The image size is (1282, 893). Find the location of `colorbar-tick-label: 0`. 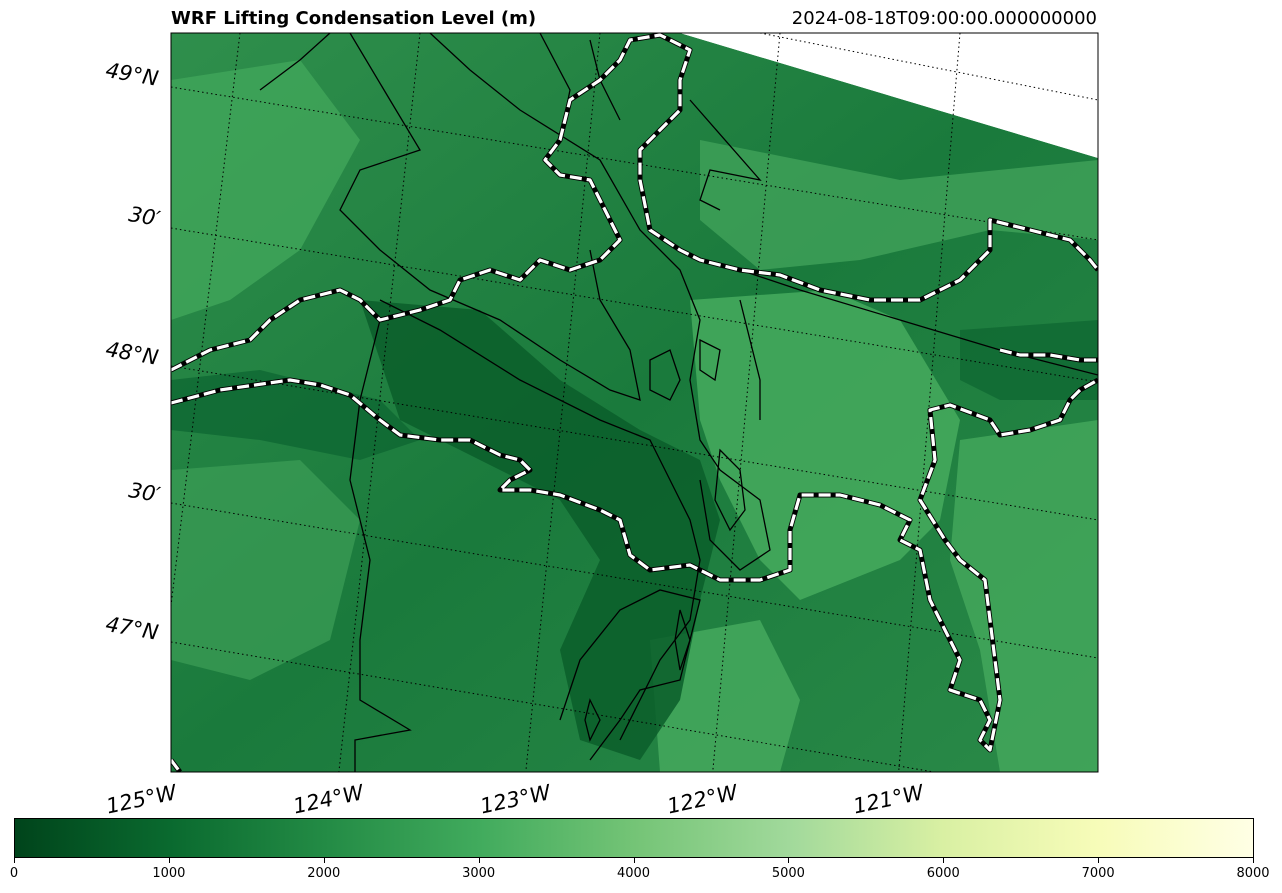

colorbar-tick-label: 0 is located at coordinates (14, 873).